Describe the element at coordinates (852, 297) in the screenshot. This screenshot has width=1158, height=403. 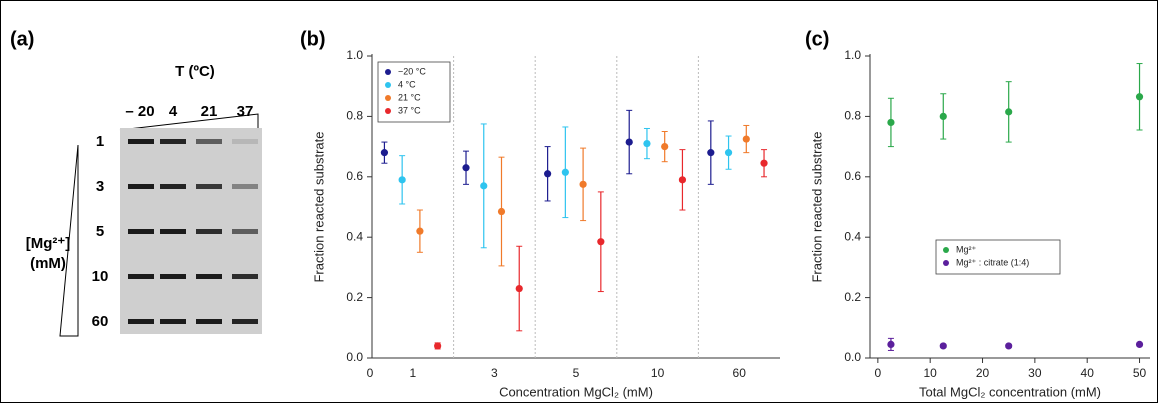
I see `y-tick-label: 0.2` at that location.